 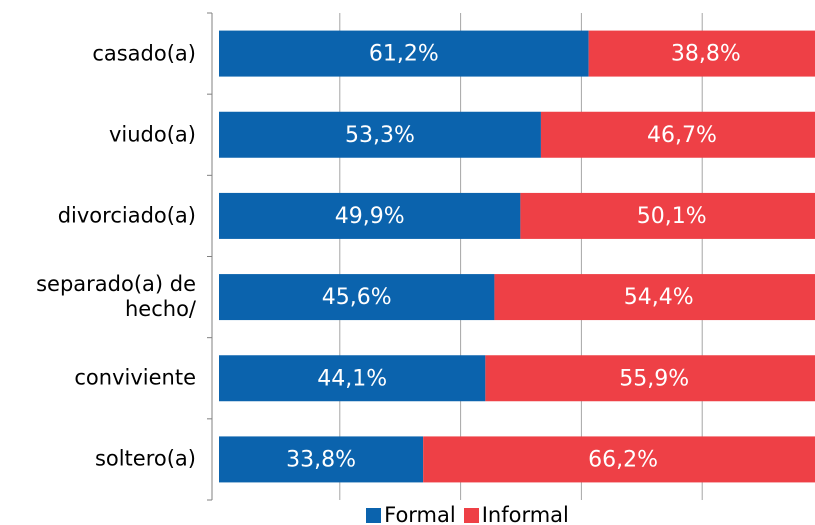 What do you see at coordinates (682, 135) in the screenshot?
I see `data-label: 46,7%` at bounding box center [682, 135].